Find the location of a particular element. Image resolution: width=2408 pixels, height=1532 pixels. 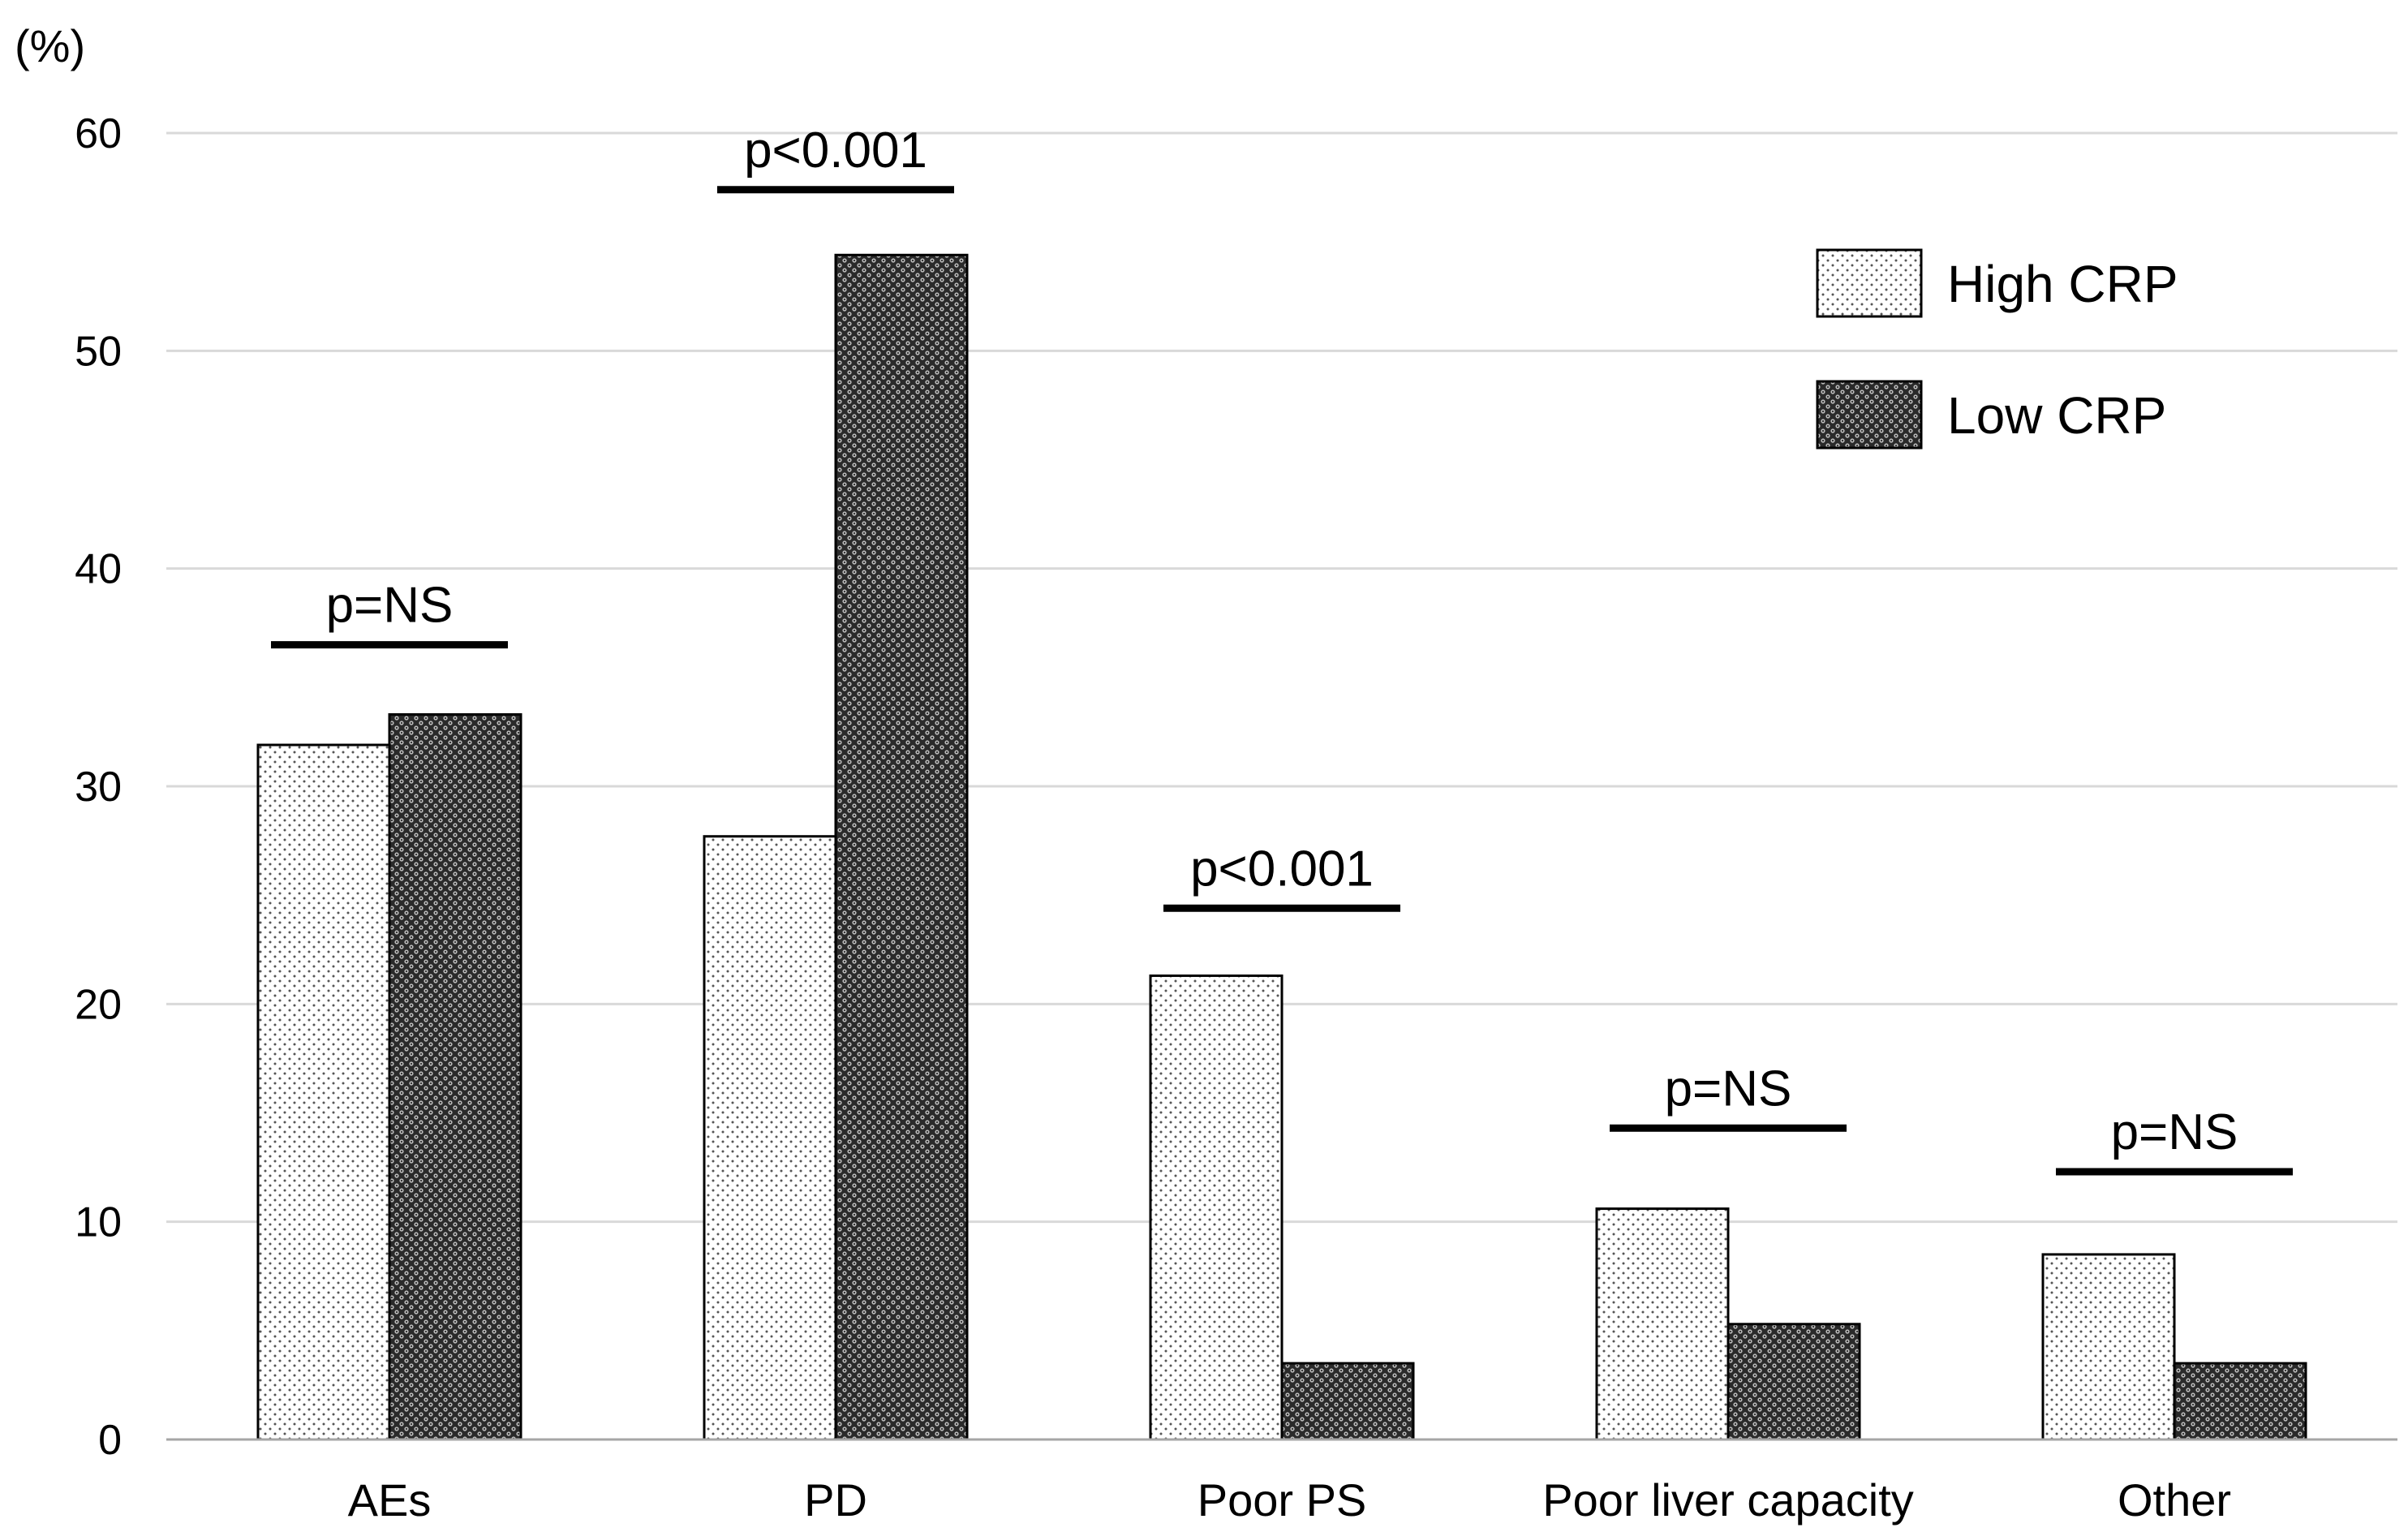

p-value-label-other: p=NS is located at coordinates (2174, 1132).